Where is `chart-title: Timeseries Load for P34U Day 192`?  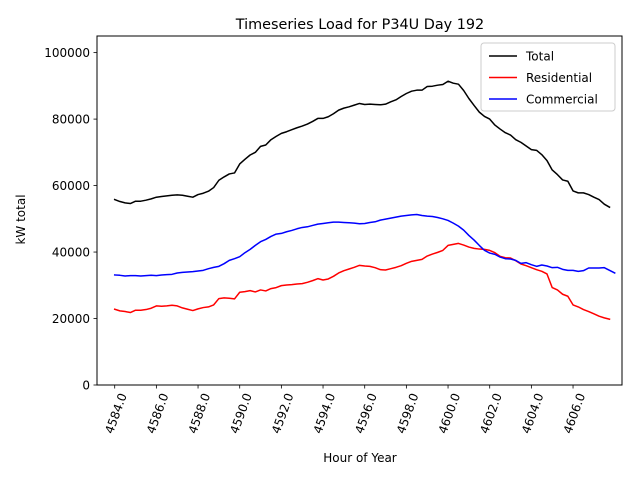
chart-title: Timeseries Load for P34U Day 192 is located at coordinates (359, 25).